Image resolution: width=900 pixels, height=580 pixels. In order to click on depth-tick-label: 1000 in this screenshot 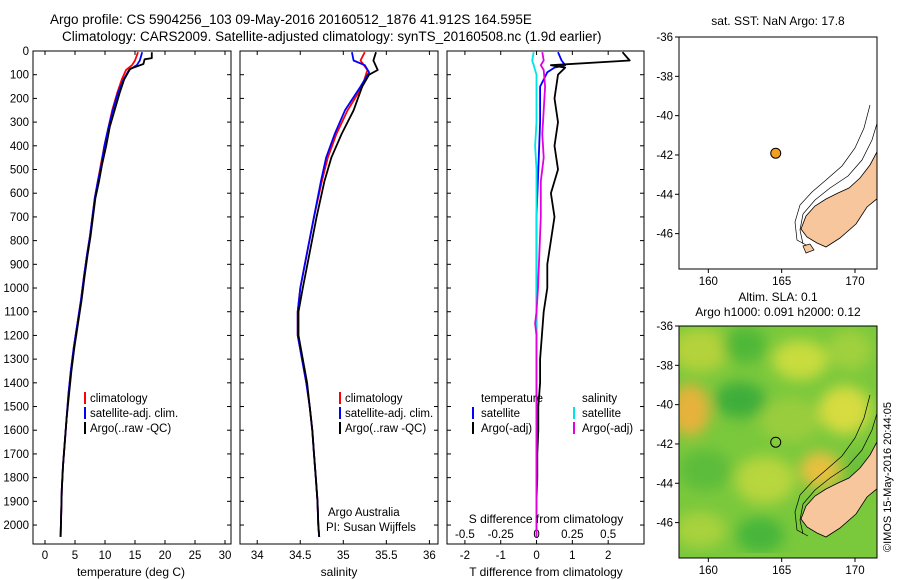, I will do `click(16, 289)`.